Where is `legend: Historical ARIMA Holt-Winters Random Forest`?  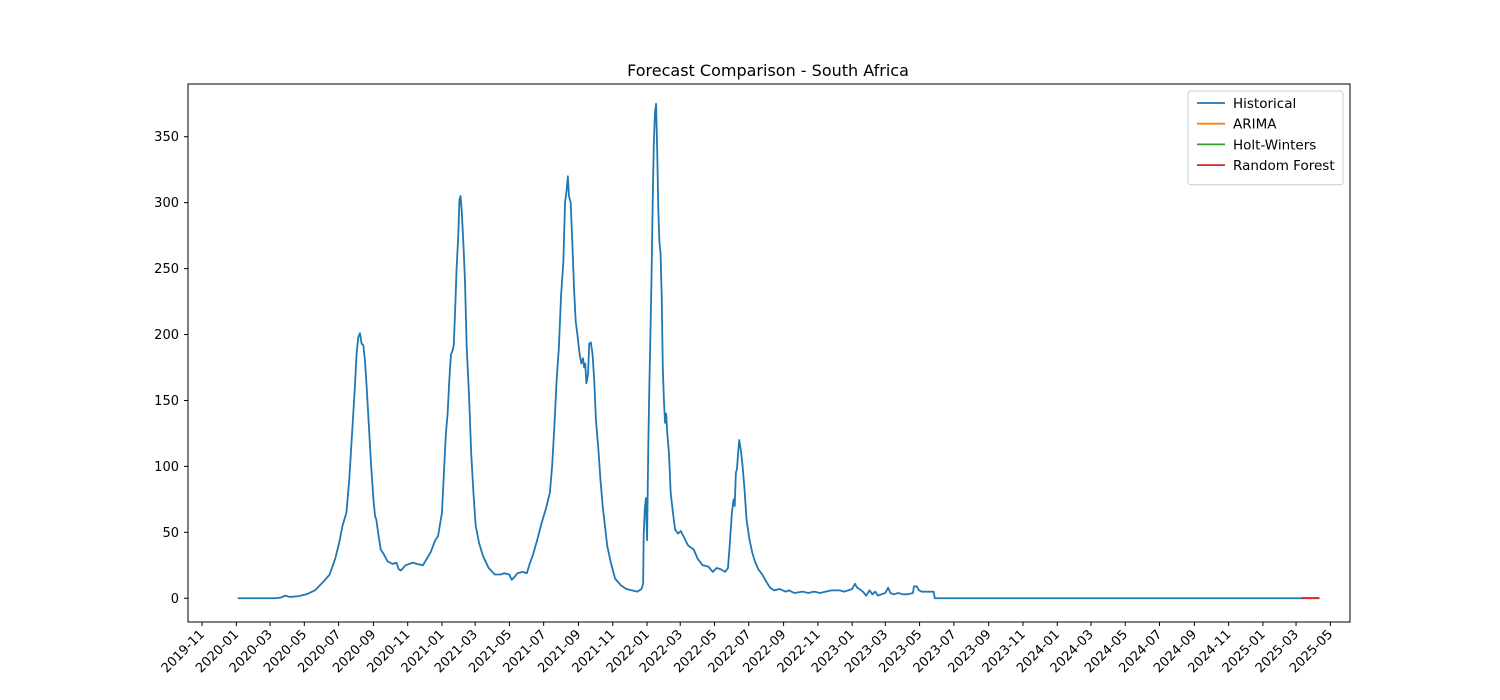
legend: Historical ARIMA Holt-Winters Random Forest is located at coordinates (1265, 138).